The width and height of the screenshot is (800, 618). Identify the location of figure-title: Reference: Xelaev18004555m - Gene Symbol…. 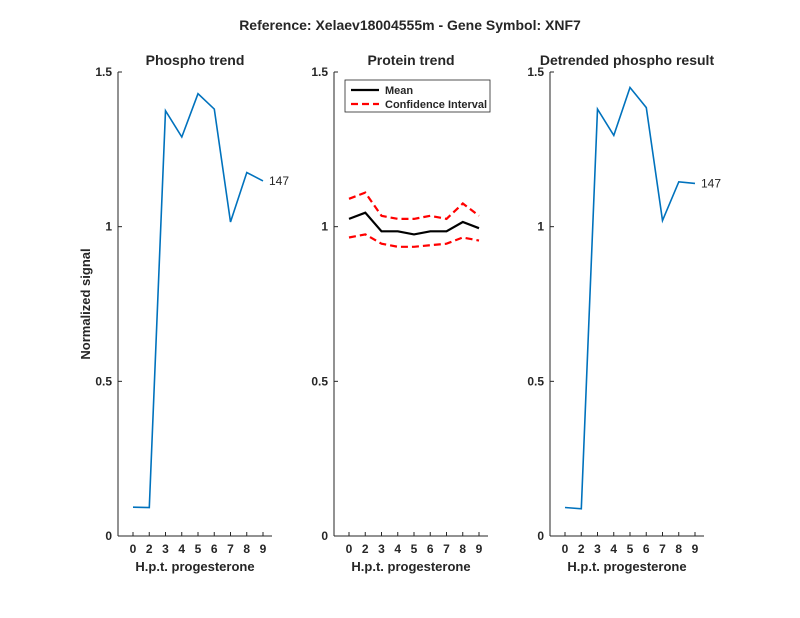
(410, 25).